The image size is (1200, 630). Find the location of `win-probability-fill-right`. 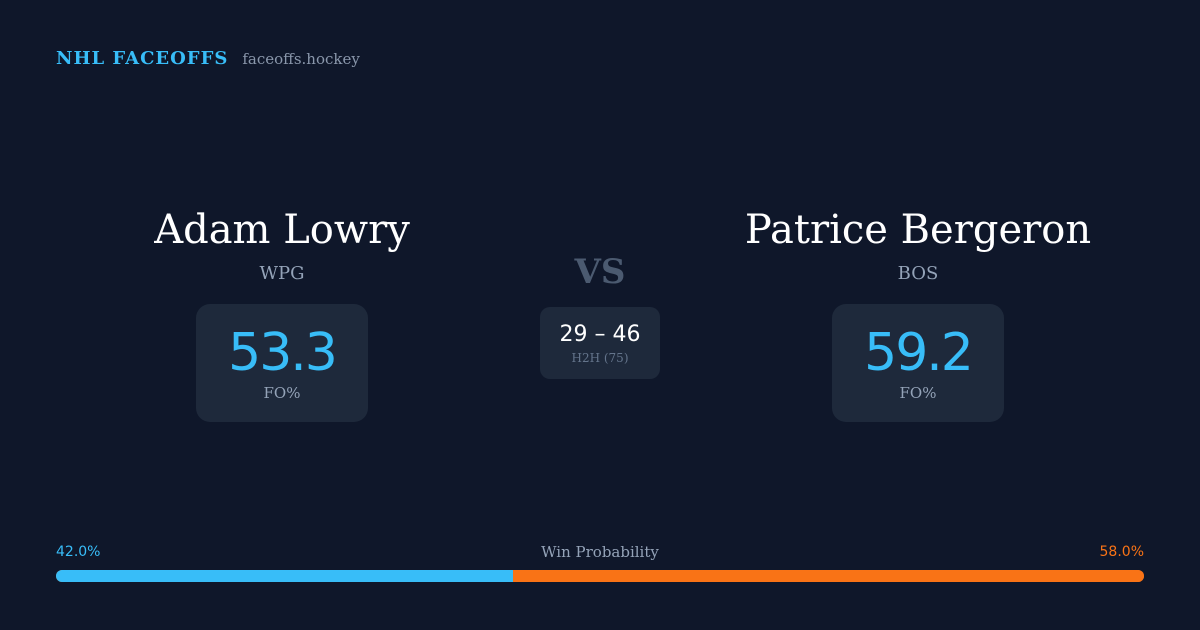

win-probability-fill-right is located at coordinates (828, 576).